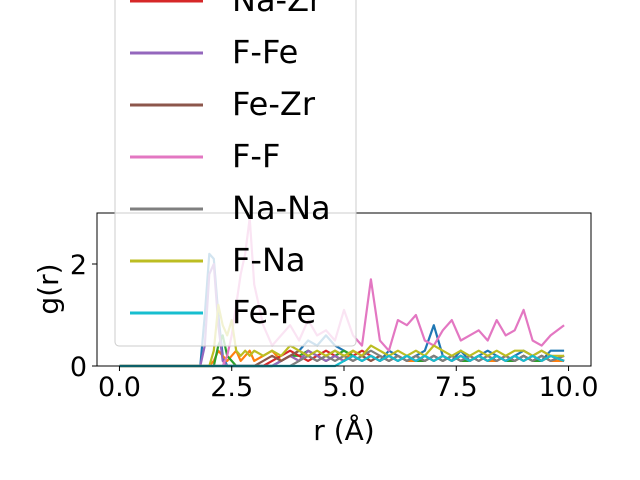 The height and width of the screenshot is (480, 640). Describe the element at coordinates (48, 288) in the screenshot. I see `y-axis-label: g(r)` at that location.